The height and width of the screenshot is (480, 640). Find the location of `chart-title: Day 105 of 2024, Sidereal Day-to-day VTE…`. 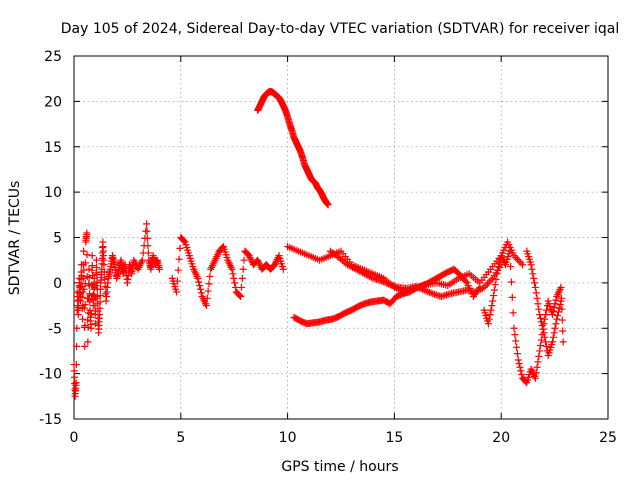

chart-title: Day 105 of 2024, Sidereal Day-to-day VTE… is located at coordinates (340, 29).